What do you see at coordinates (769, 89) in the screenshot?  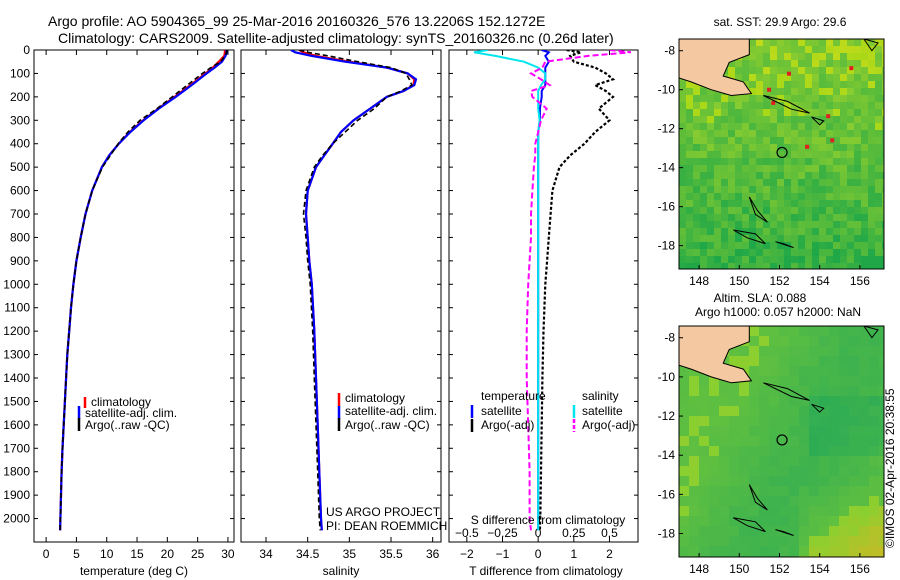 I see `map-hot-pixel` at bounding box center [769, 89].